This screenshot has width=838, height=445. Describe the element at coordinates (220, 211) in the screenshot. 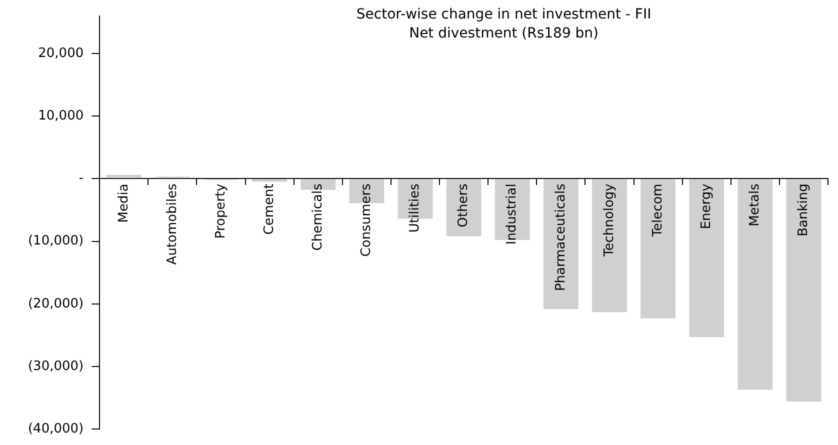

I see `x-tick-label: Property` at that location.